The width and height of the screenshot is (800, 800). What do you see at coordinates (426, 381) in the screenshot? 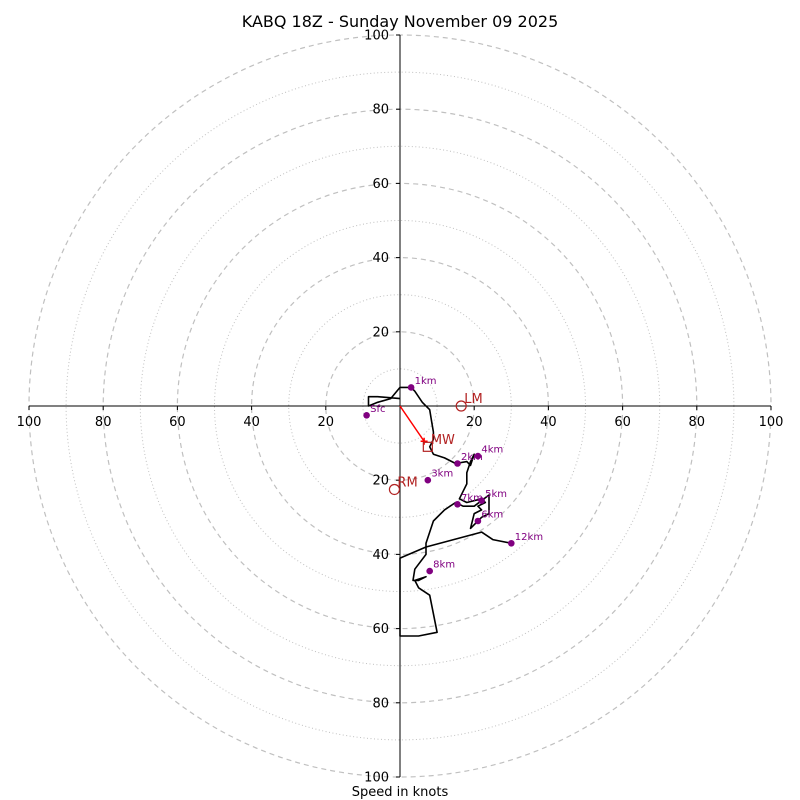
I see `height-marker-label: 1km` at bounding box center [426, 381].